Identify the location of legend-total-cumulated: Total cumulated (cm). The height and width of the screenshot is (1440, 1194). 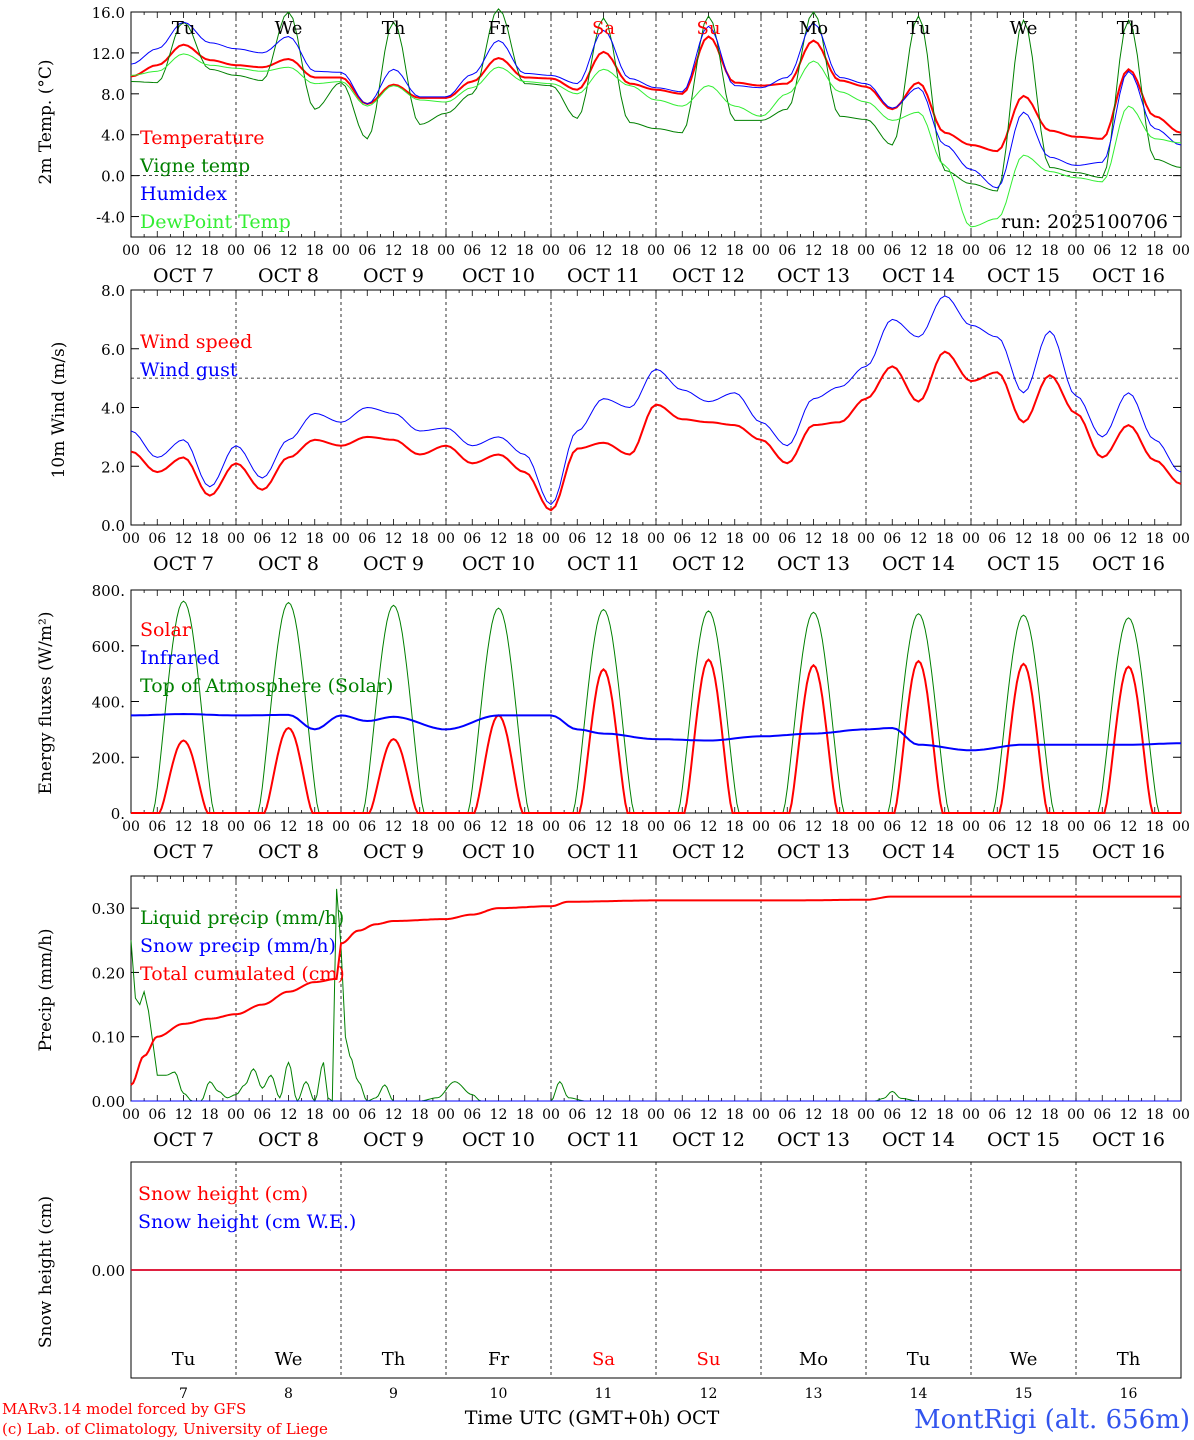
(242, 974).